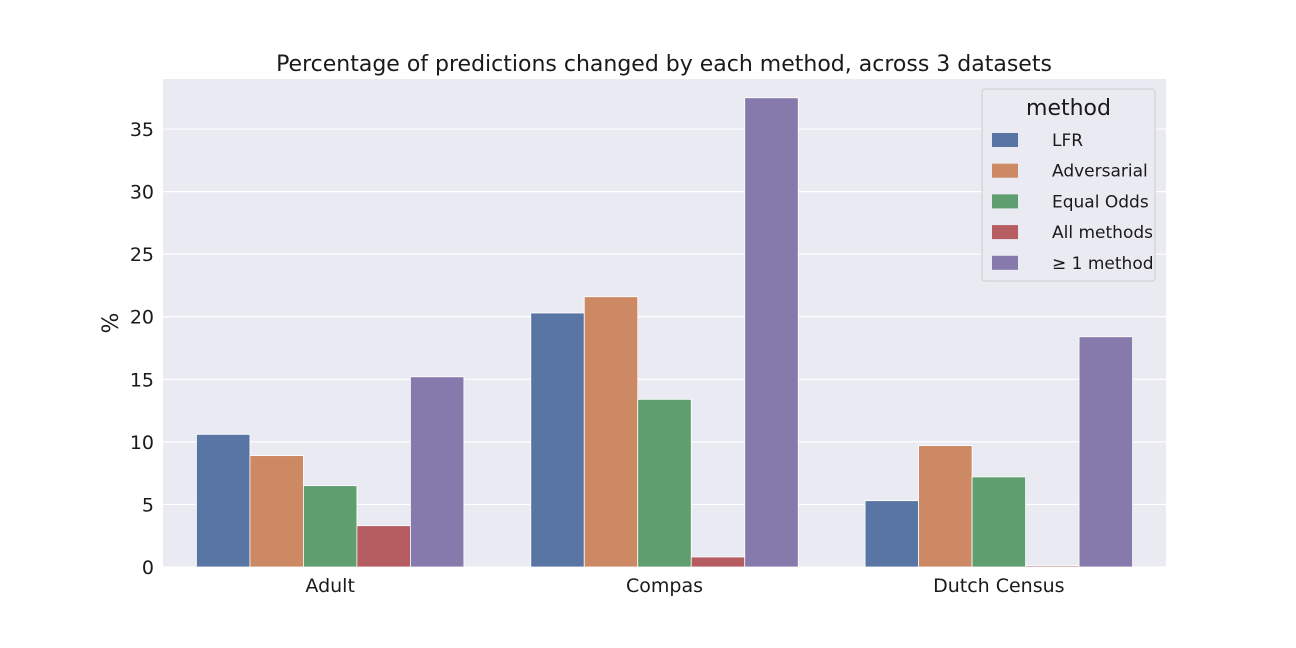  I want to click on legend-label: LFR, so click(1067, 141).